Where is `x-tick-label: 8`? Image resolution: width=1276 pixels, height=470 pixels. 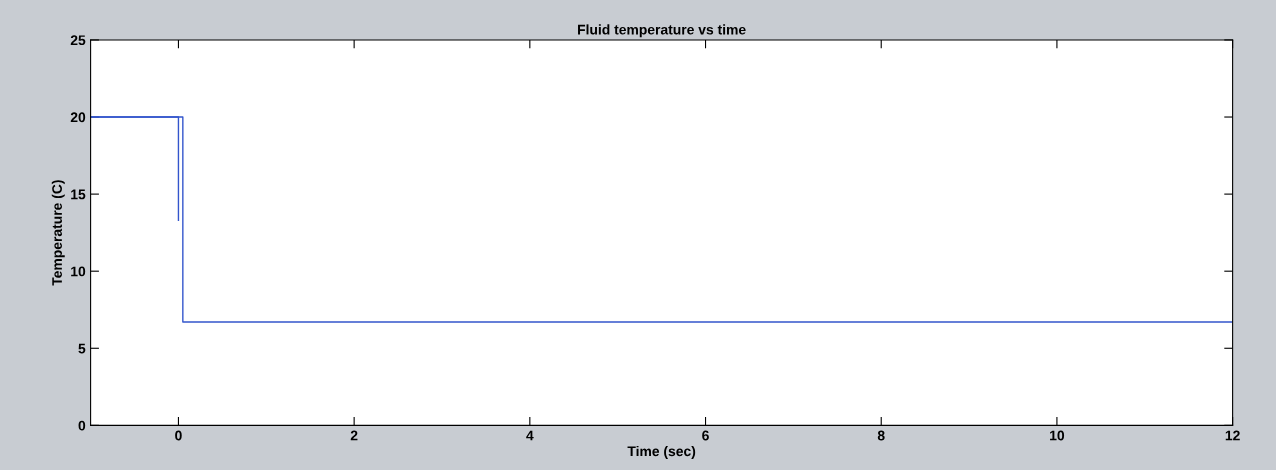
x-tick-label: 8 is located at coordinates (881, 435).